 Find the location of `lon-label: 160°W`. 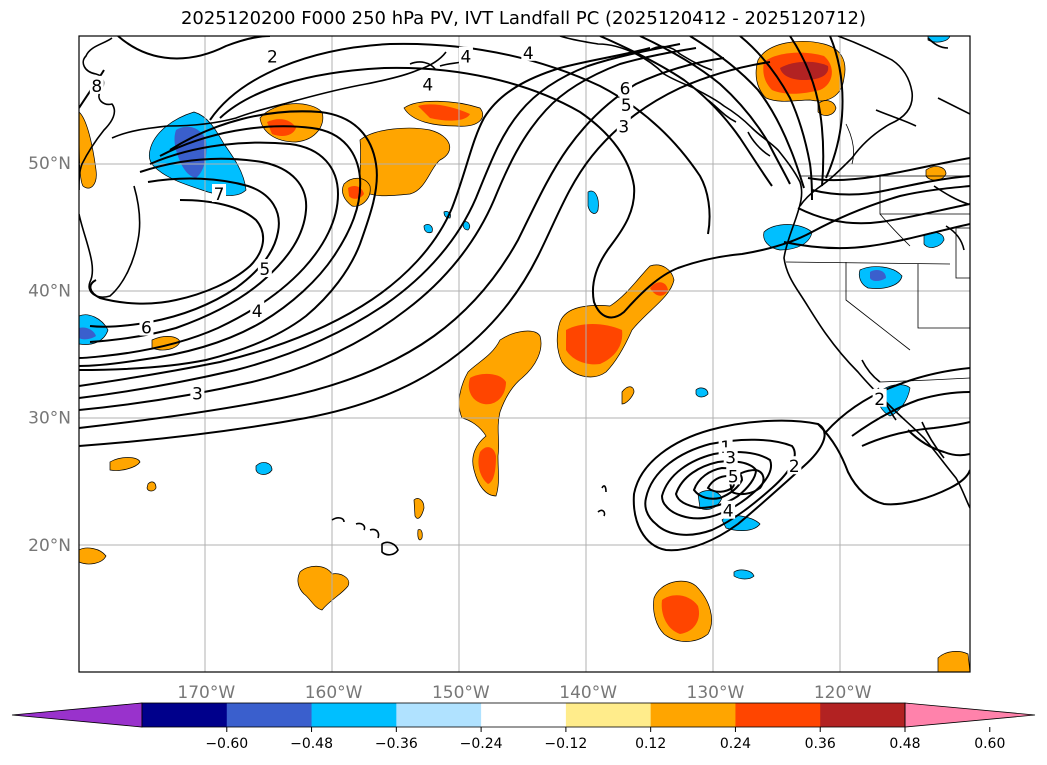

lon-label: 160°W is located at coordinates (334, 693).